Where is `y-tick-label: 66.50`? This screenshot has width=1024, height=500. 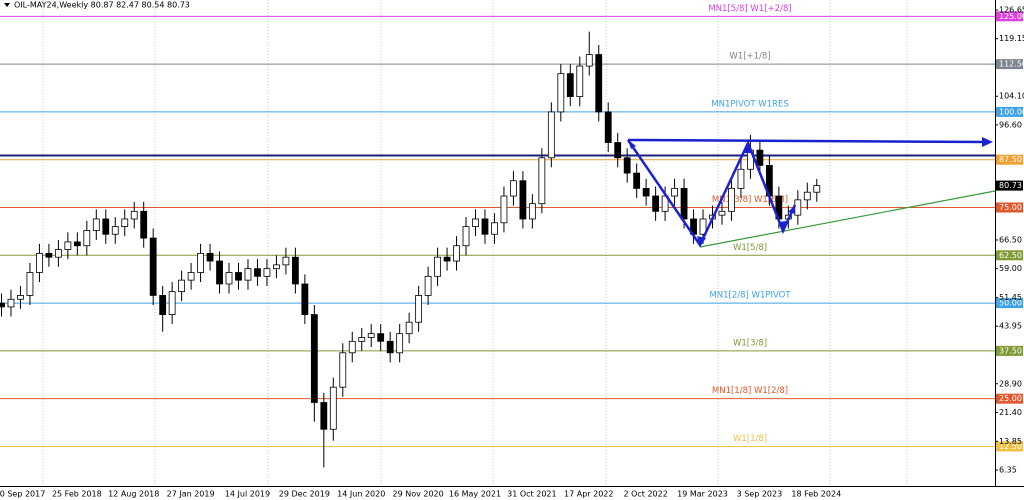
y-tick-label: 66.50 is located at coordinates (1010, 239).